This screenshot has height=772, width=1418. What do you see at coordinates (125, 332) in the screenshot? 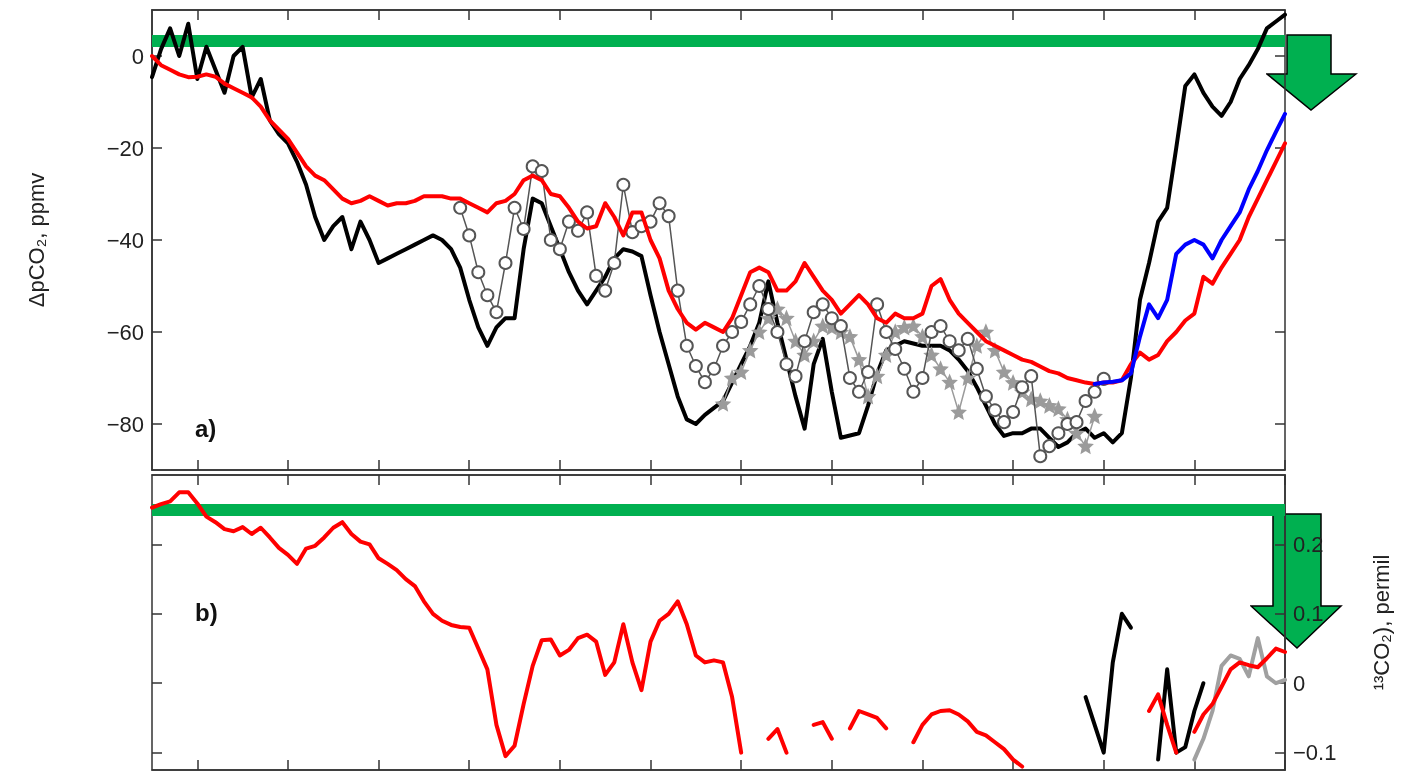
I see `y-tick-label: −60` at bounding box center [125, 332].